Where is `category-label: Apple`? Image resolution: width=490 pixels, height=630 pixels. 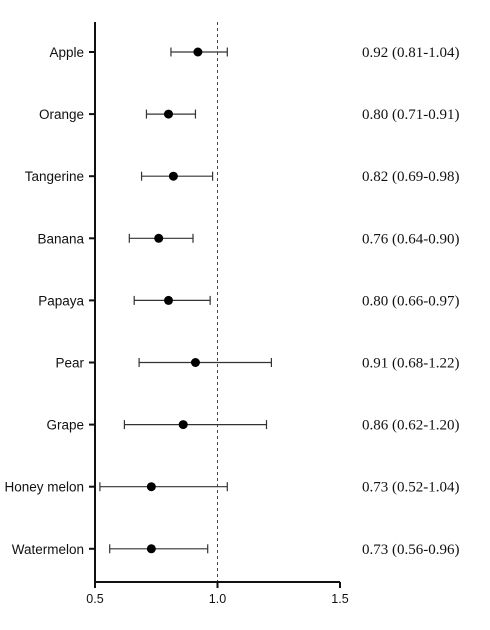
category-label: Apple is located at coordinates (66, 52).